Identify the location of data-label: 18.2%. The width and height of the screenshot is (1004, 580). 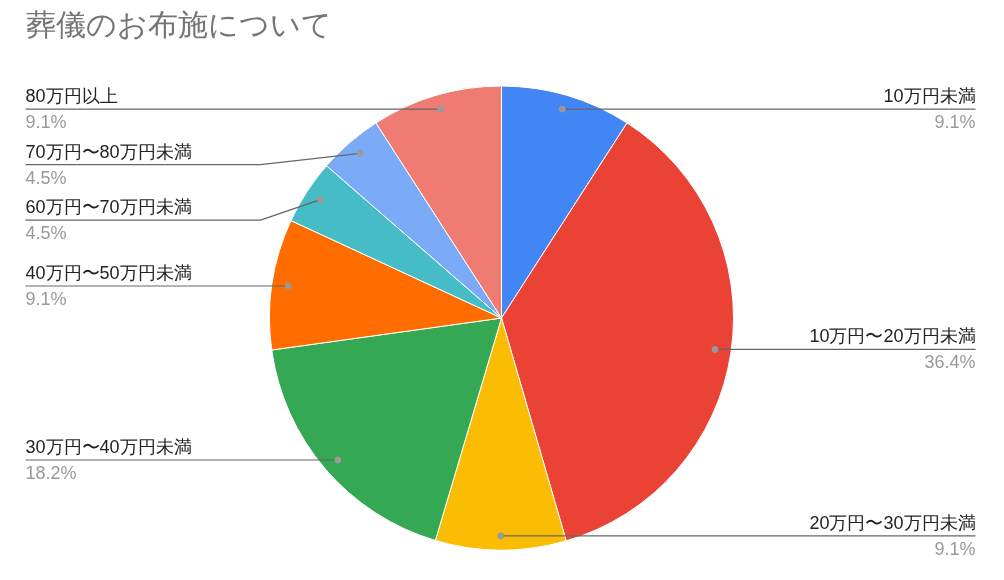
(51, 473).